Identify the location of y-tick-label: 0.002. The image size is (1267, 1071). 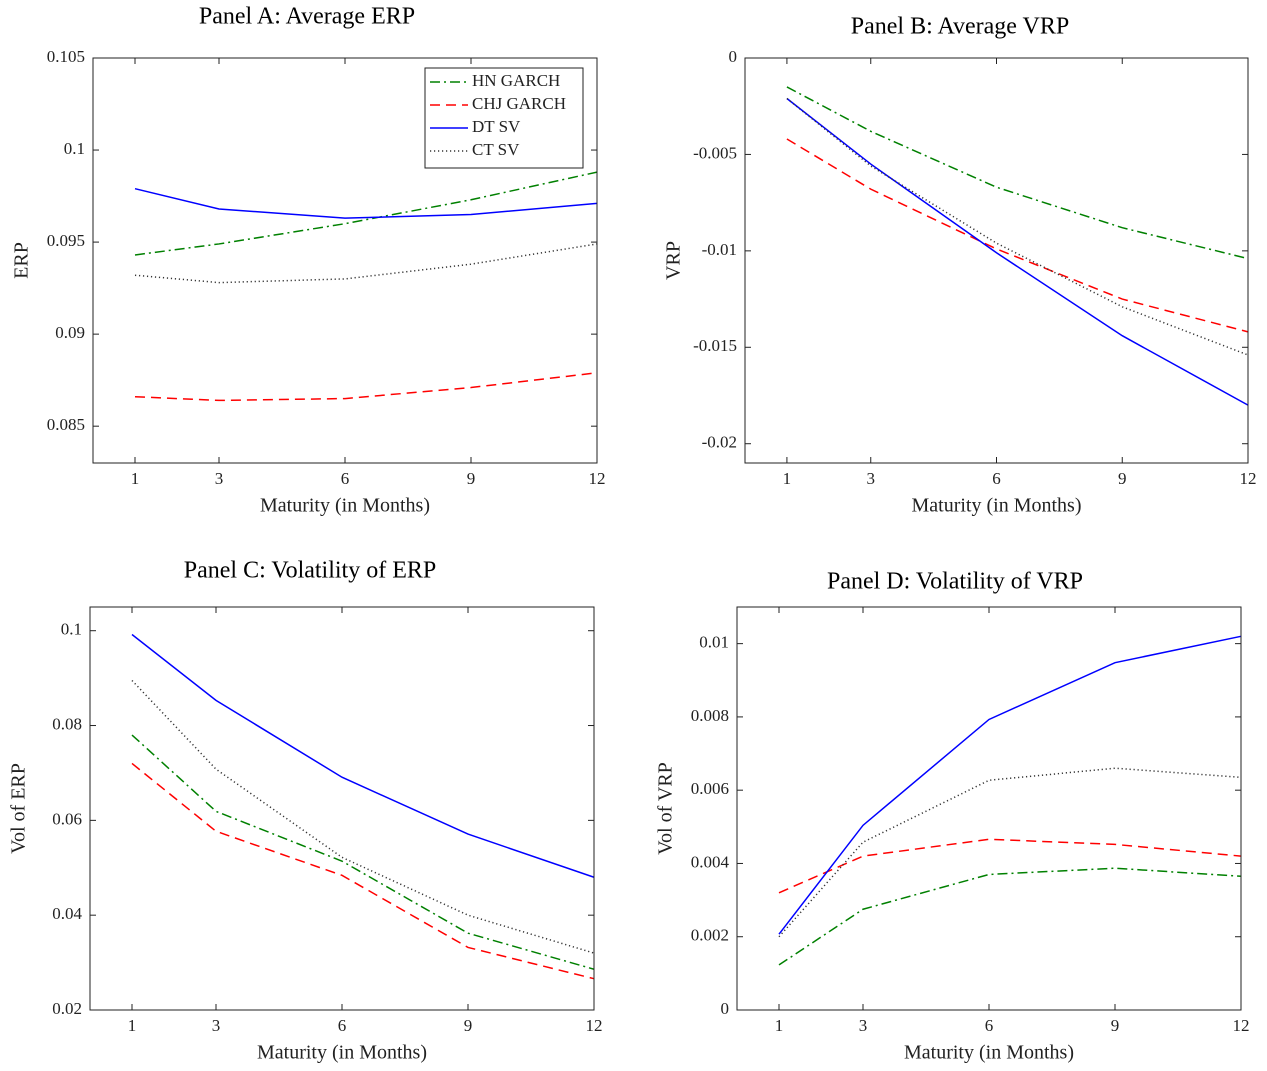
(710, 935).